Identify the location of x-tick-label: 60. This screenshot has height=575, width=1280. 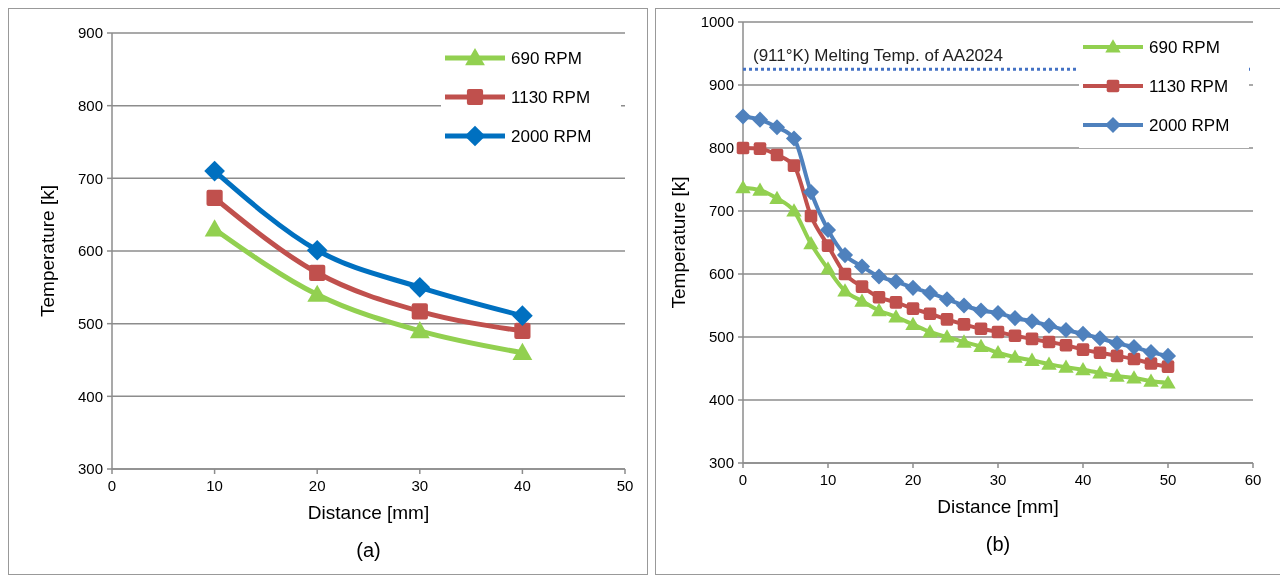
(1253, 479).